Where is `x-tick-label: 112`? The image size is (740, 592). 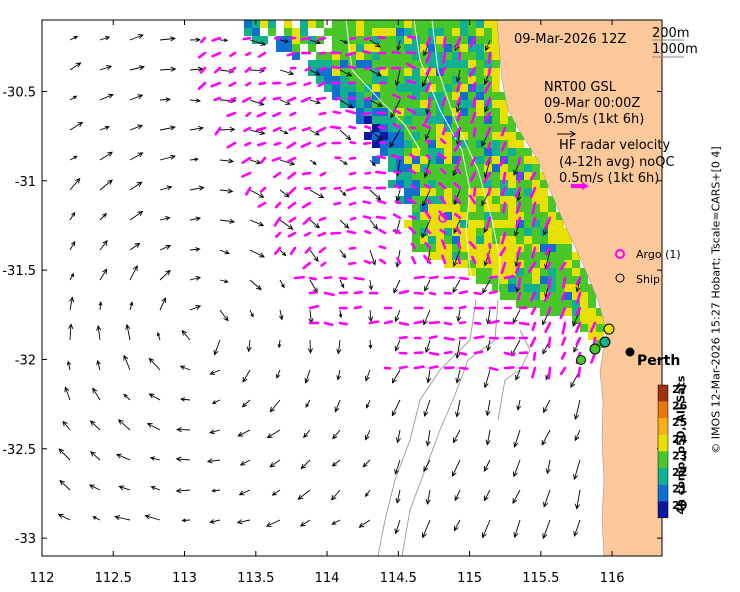
x-tick-label: 112 is located at coordinates (42, 578).